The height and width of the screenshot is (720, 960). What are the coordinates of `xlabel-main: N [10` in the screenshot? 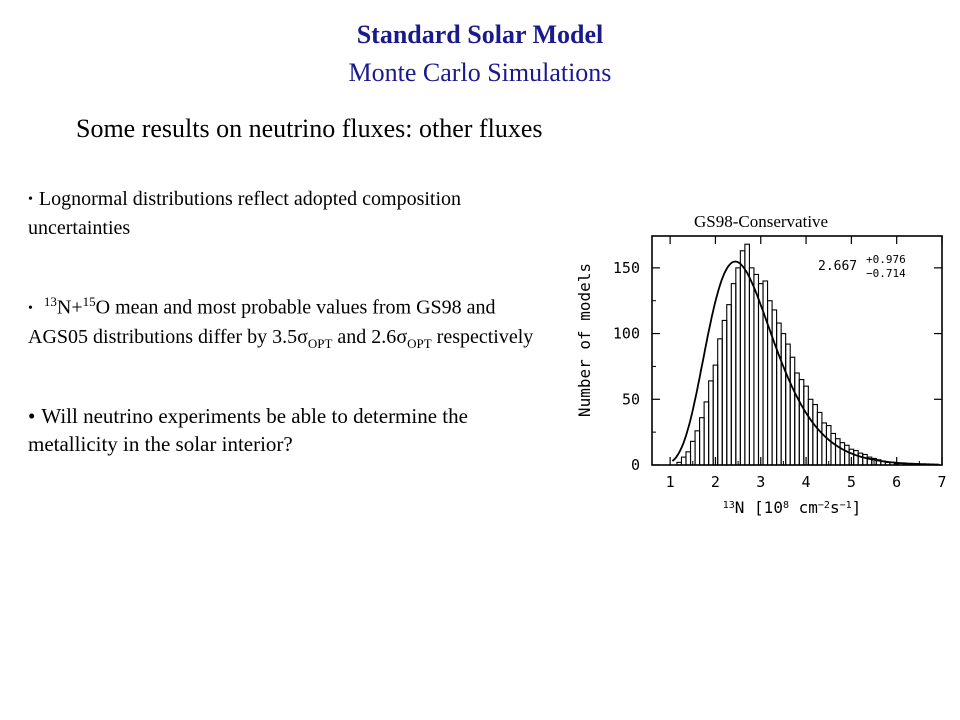 It's located at (759, 507).